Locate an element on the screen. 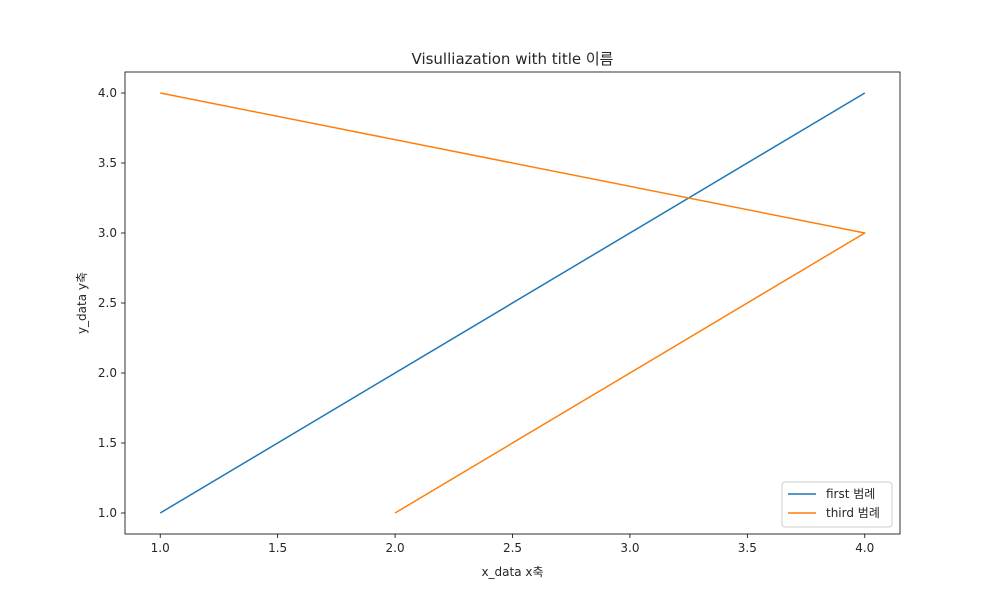 This screenshot has width=1000, height=600. legend: first 범례 third 범례 is located at coordinates (837, 504).